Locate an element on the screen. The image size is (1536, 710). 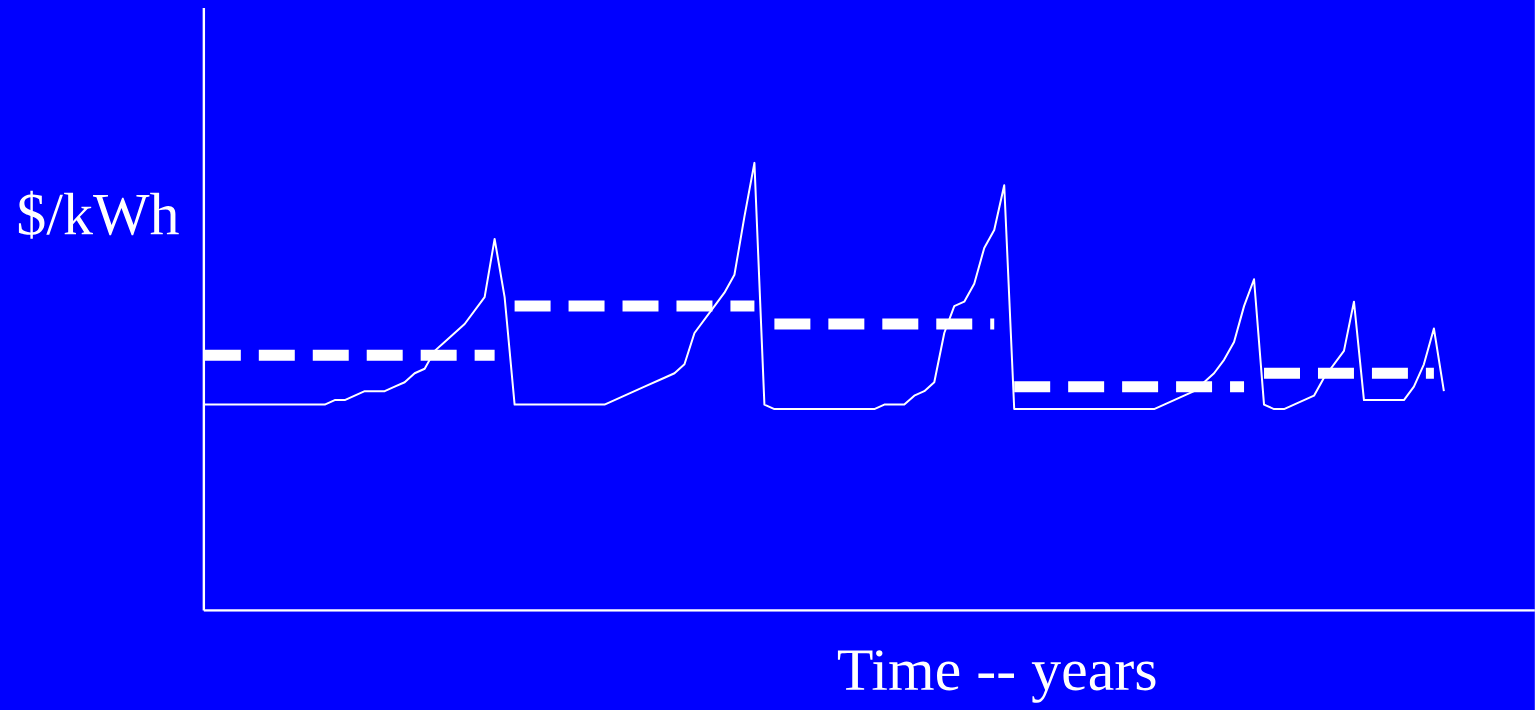
y-axis-title: $/kWh is located at coordinates (98, 214).